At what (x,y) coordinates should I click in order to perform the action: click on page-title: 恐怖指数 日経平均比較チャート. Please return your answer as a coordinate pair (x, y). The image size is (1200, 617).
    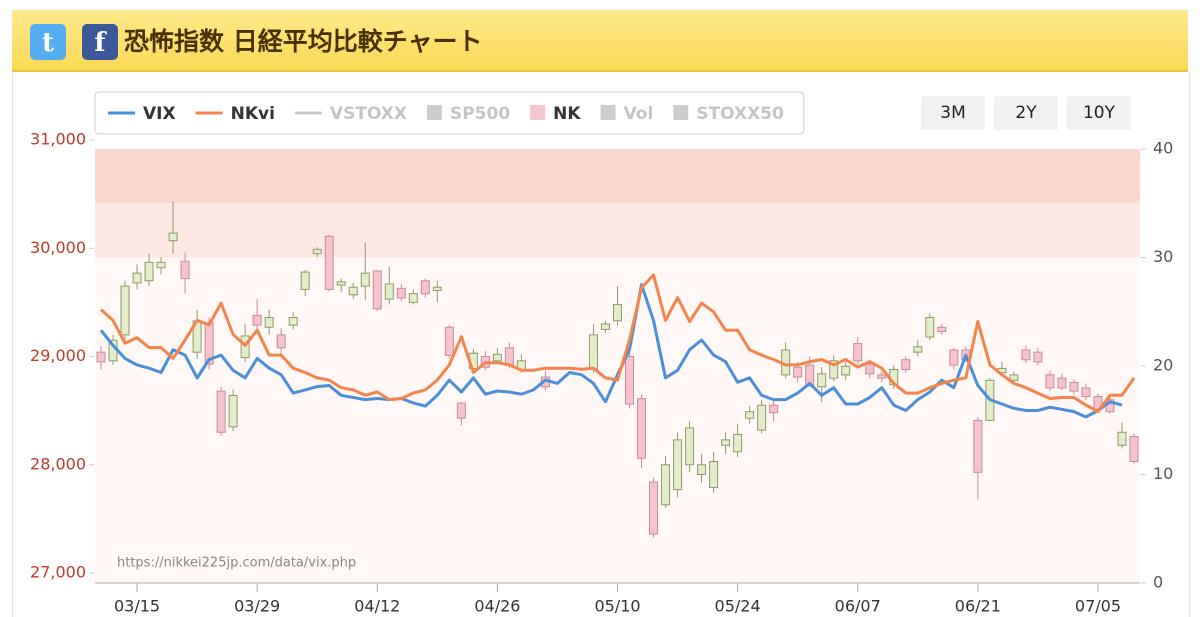
    Looking at the image, I should click on (303, 41).